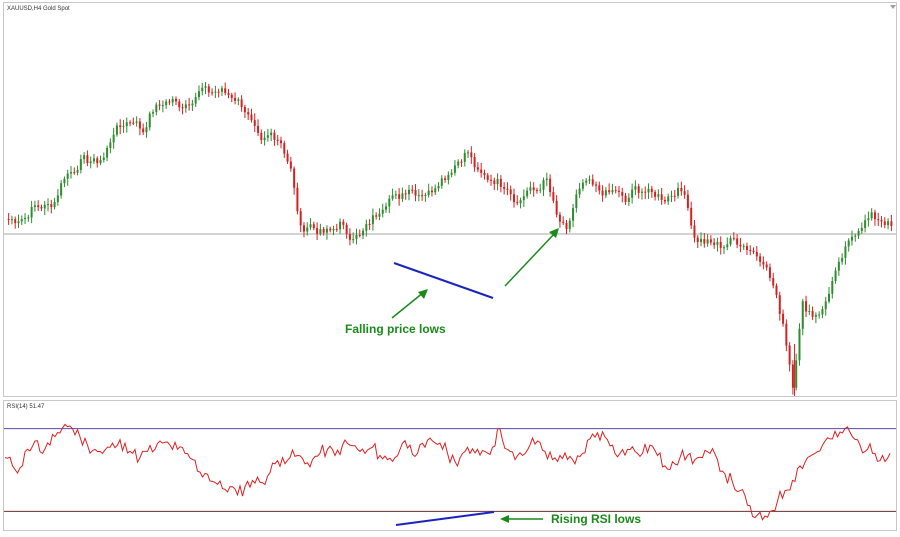 This screenshot has height=537, width=900. I want to click on price-rise-arrow-line, so click(530, 259).